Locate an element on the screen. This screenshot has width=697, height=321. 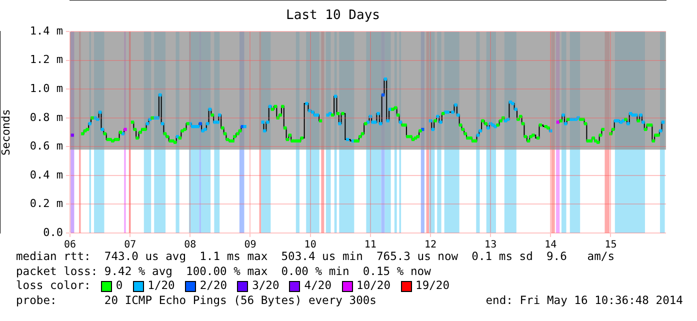
x-tick-label: 07 is located at coordinates (130, 245).